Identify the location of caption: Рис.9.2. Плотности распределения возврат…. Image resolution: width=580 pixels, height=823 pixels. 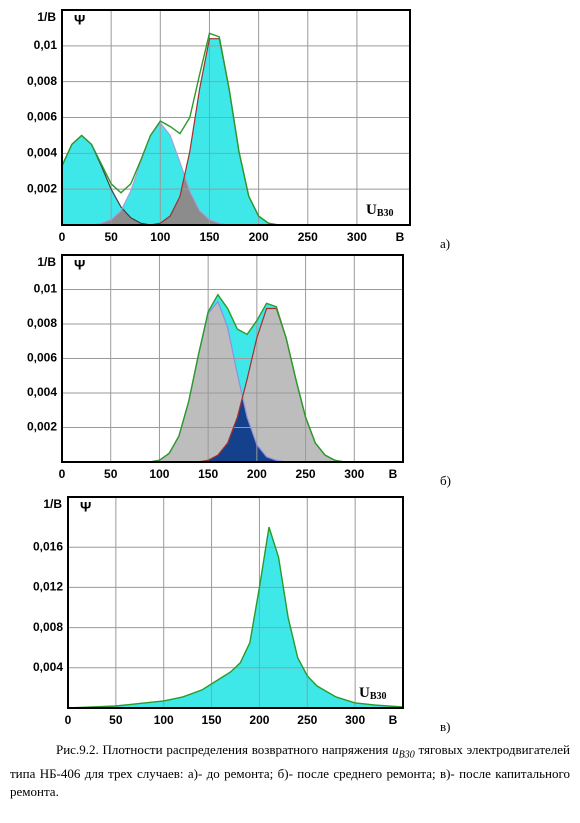
(290, 771).